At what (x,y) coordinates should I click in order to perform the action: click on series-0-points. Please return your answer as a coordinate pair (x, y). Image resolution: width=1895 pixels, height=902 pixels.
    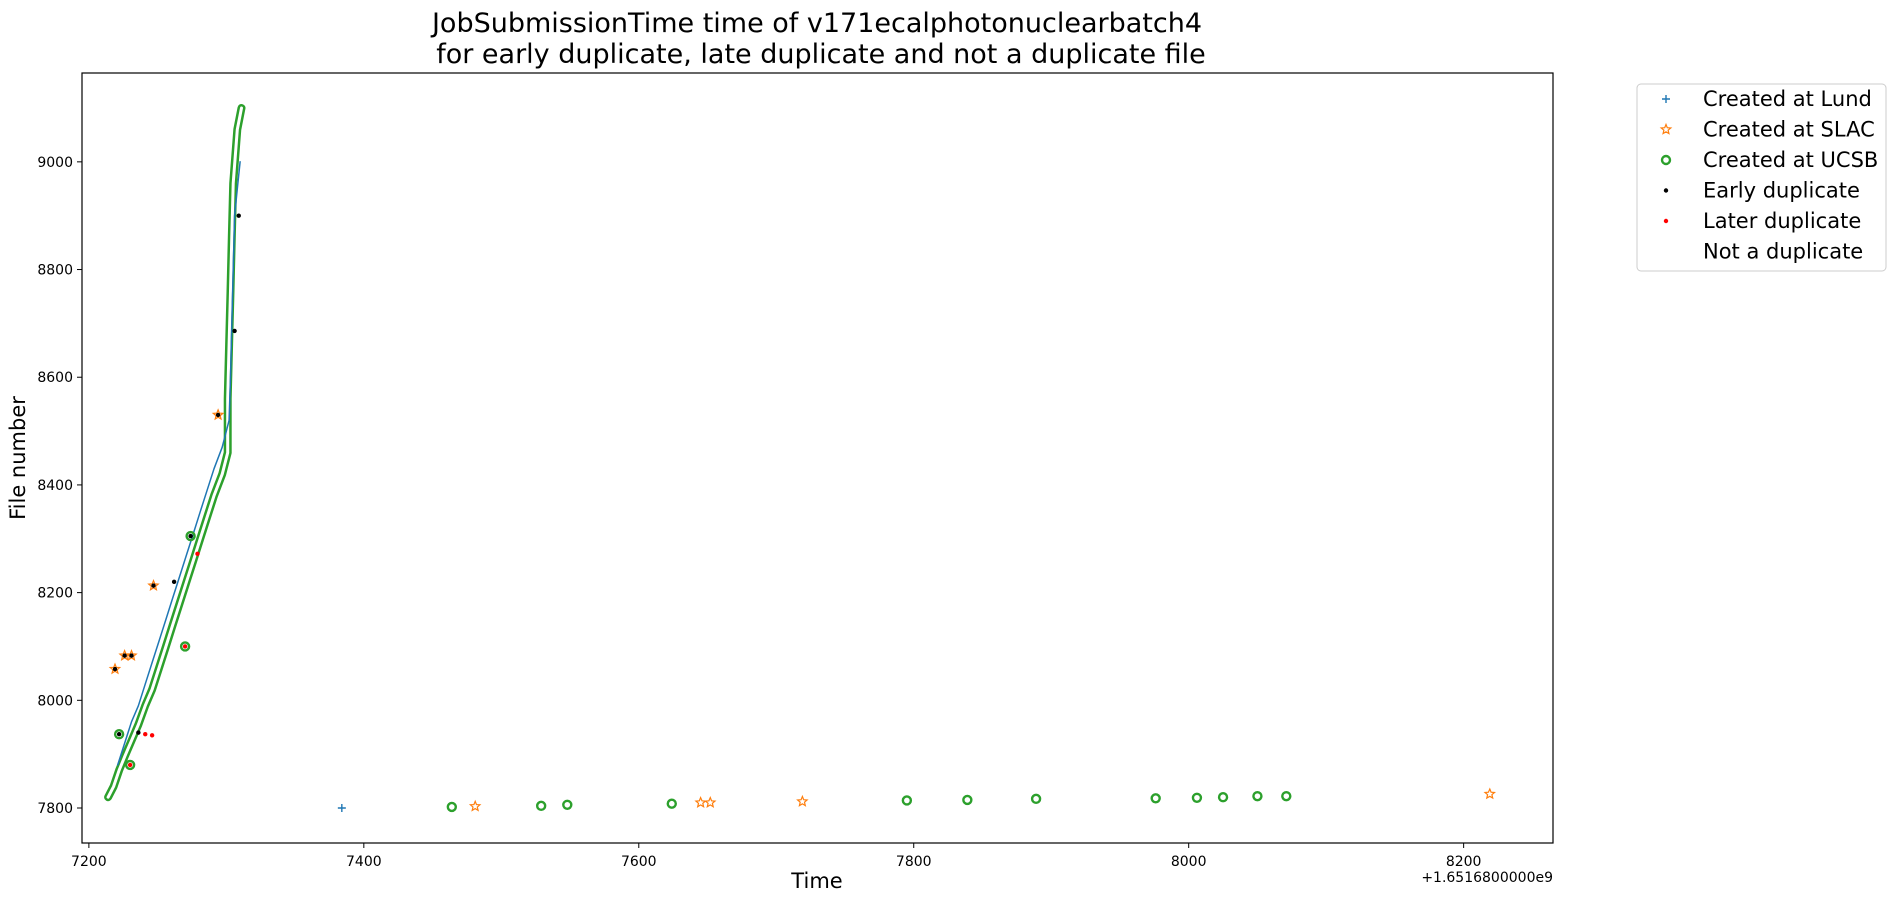
    Looking at the image, I should click on (341, 808).